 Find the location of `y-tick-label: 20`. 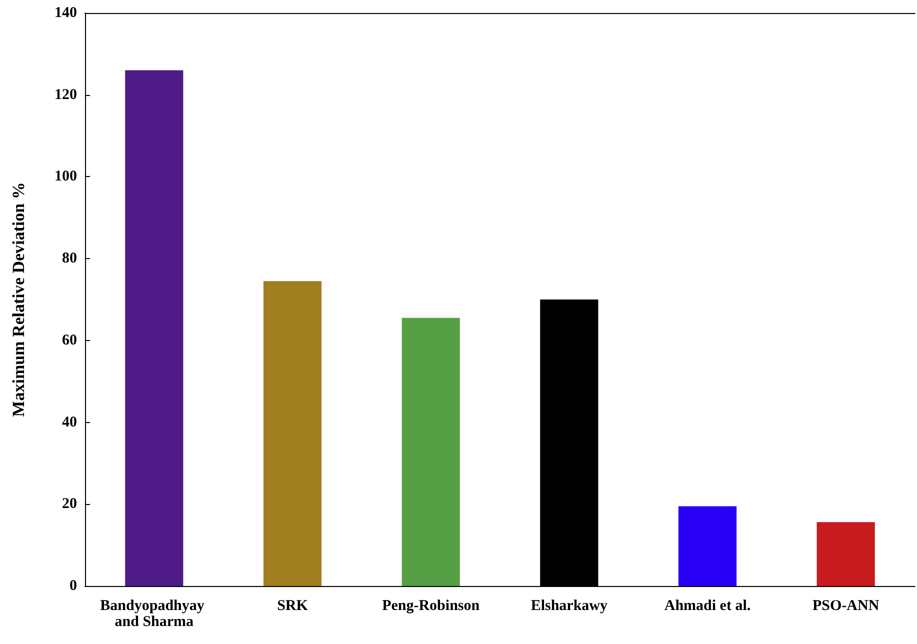

y-tick-label: 20 is located at coordinates (69, 504).